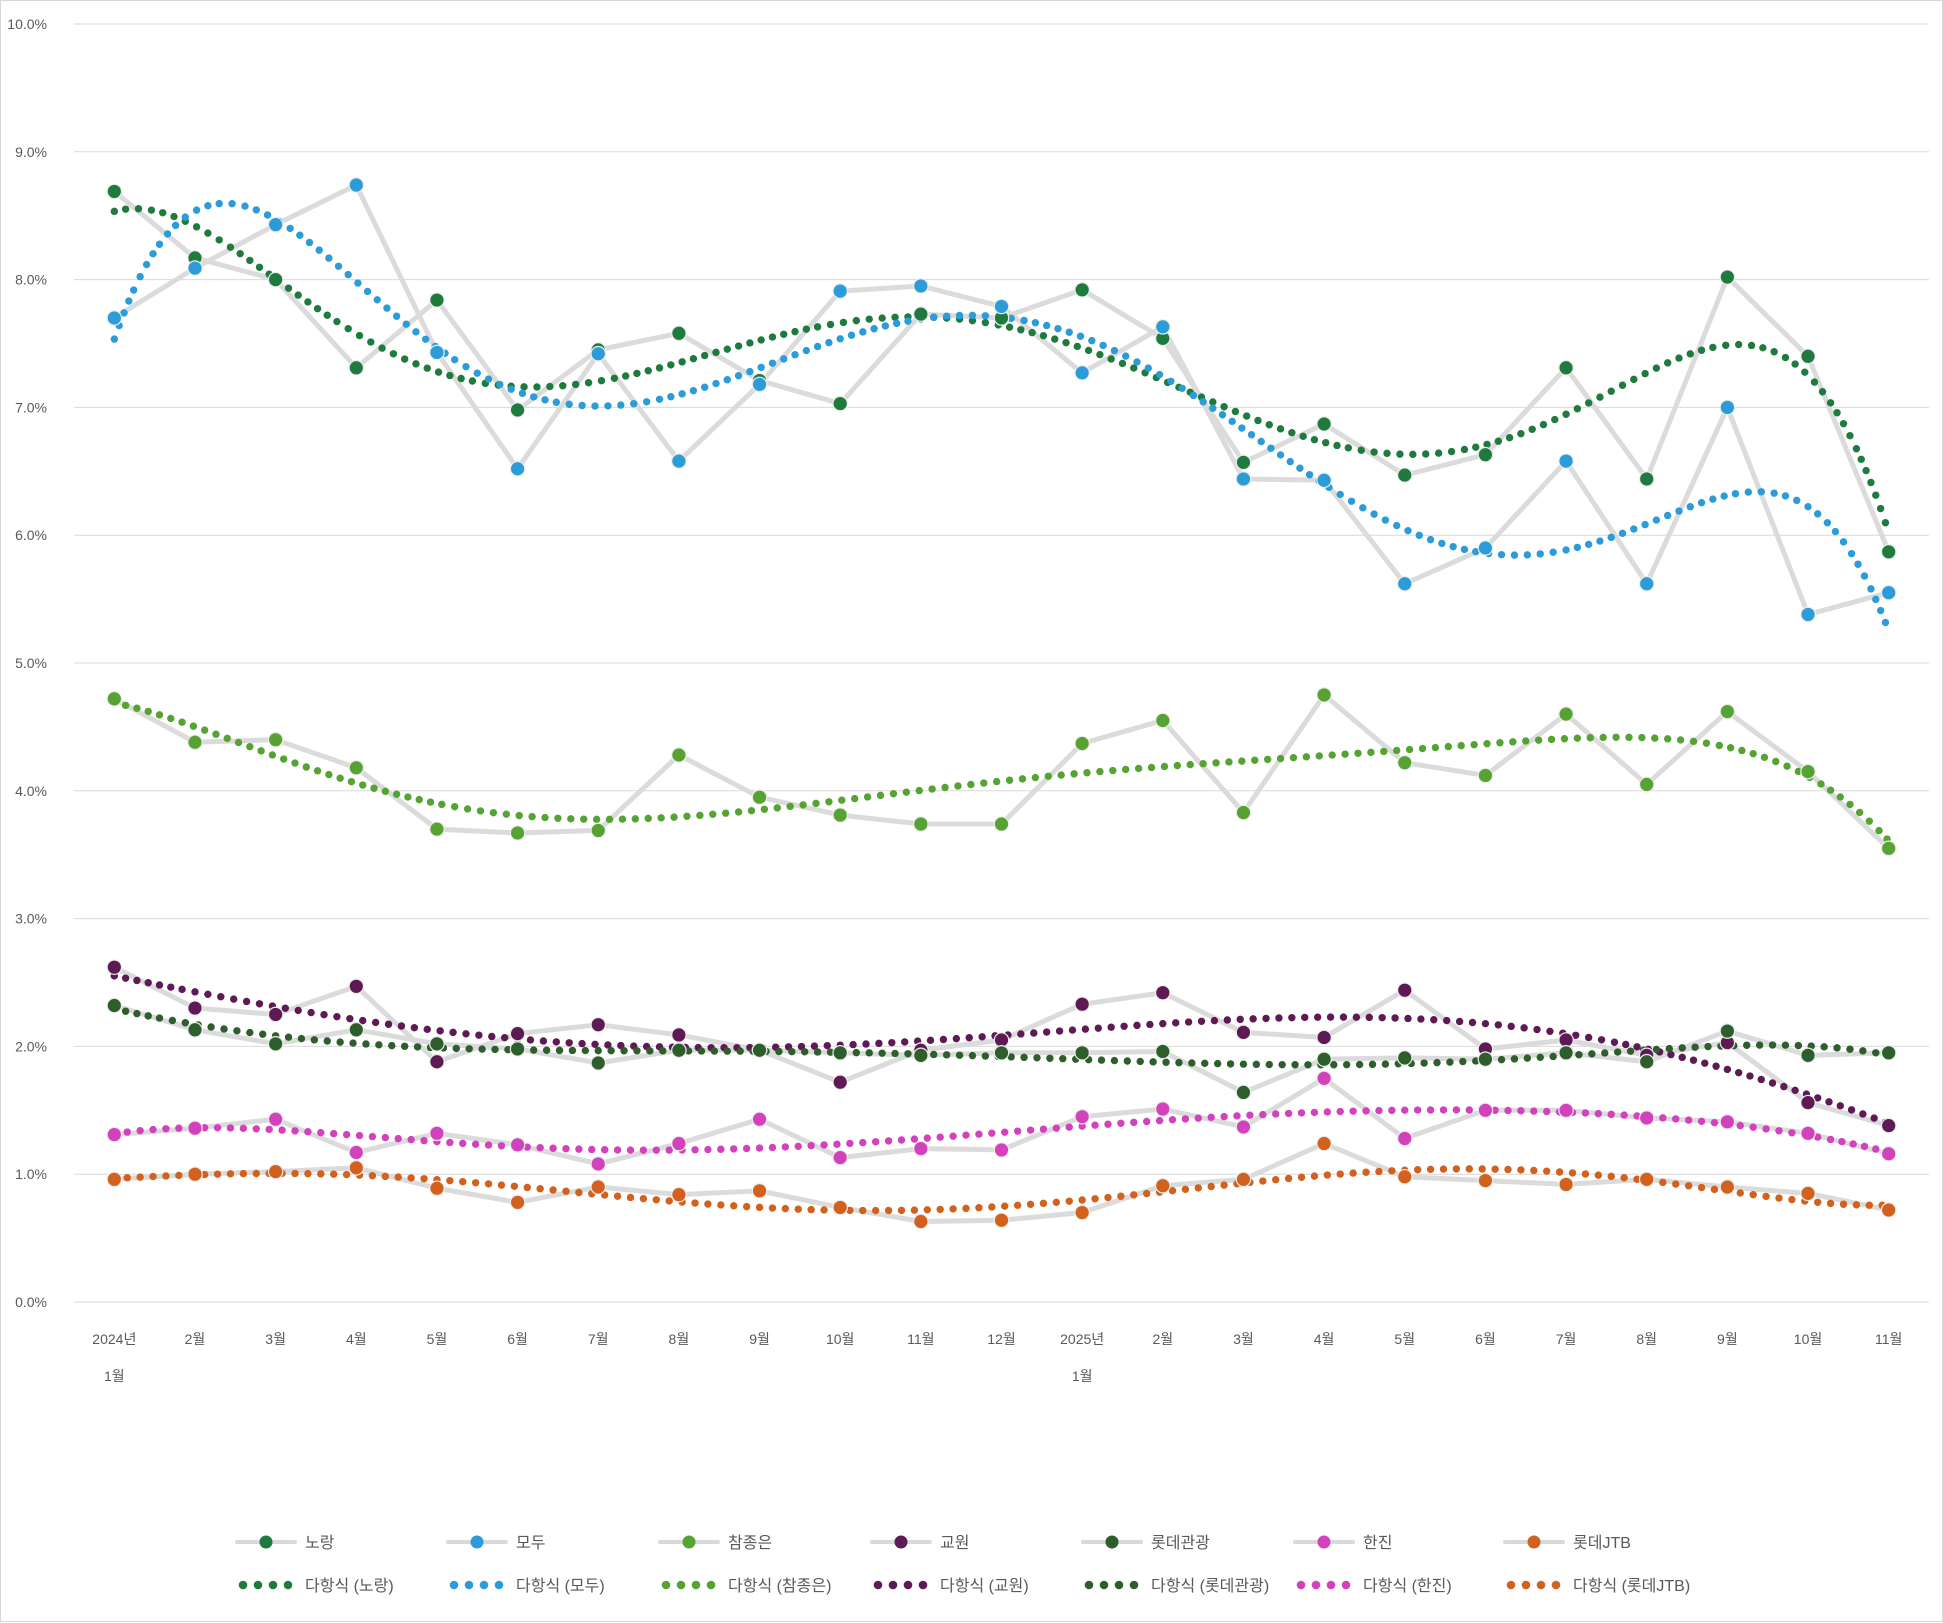 The image size is (1943, 1623). Describe the element at coordinates (1243, 812) in the screenshot. I see `series-marker-chamjoeun` at that location.